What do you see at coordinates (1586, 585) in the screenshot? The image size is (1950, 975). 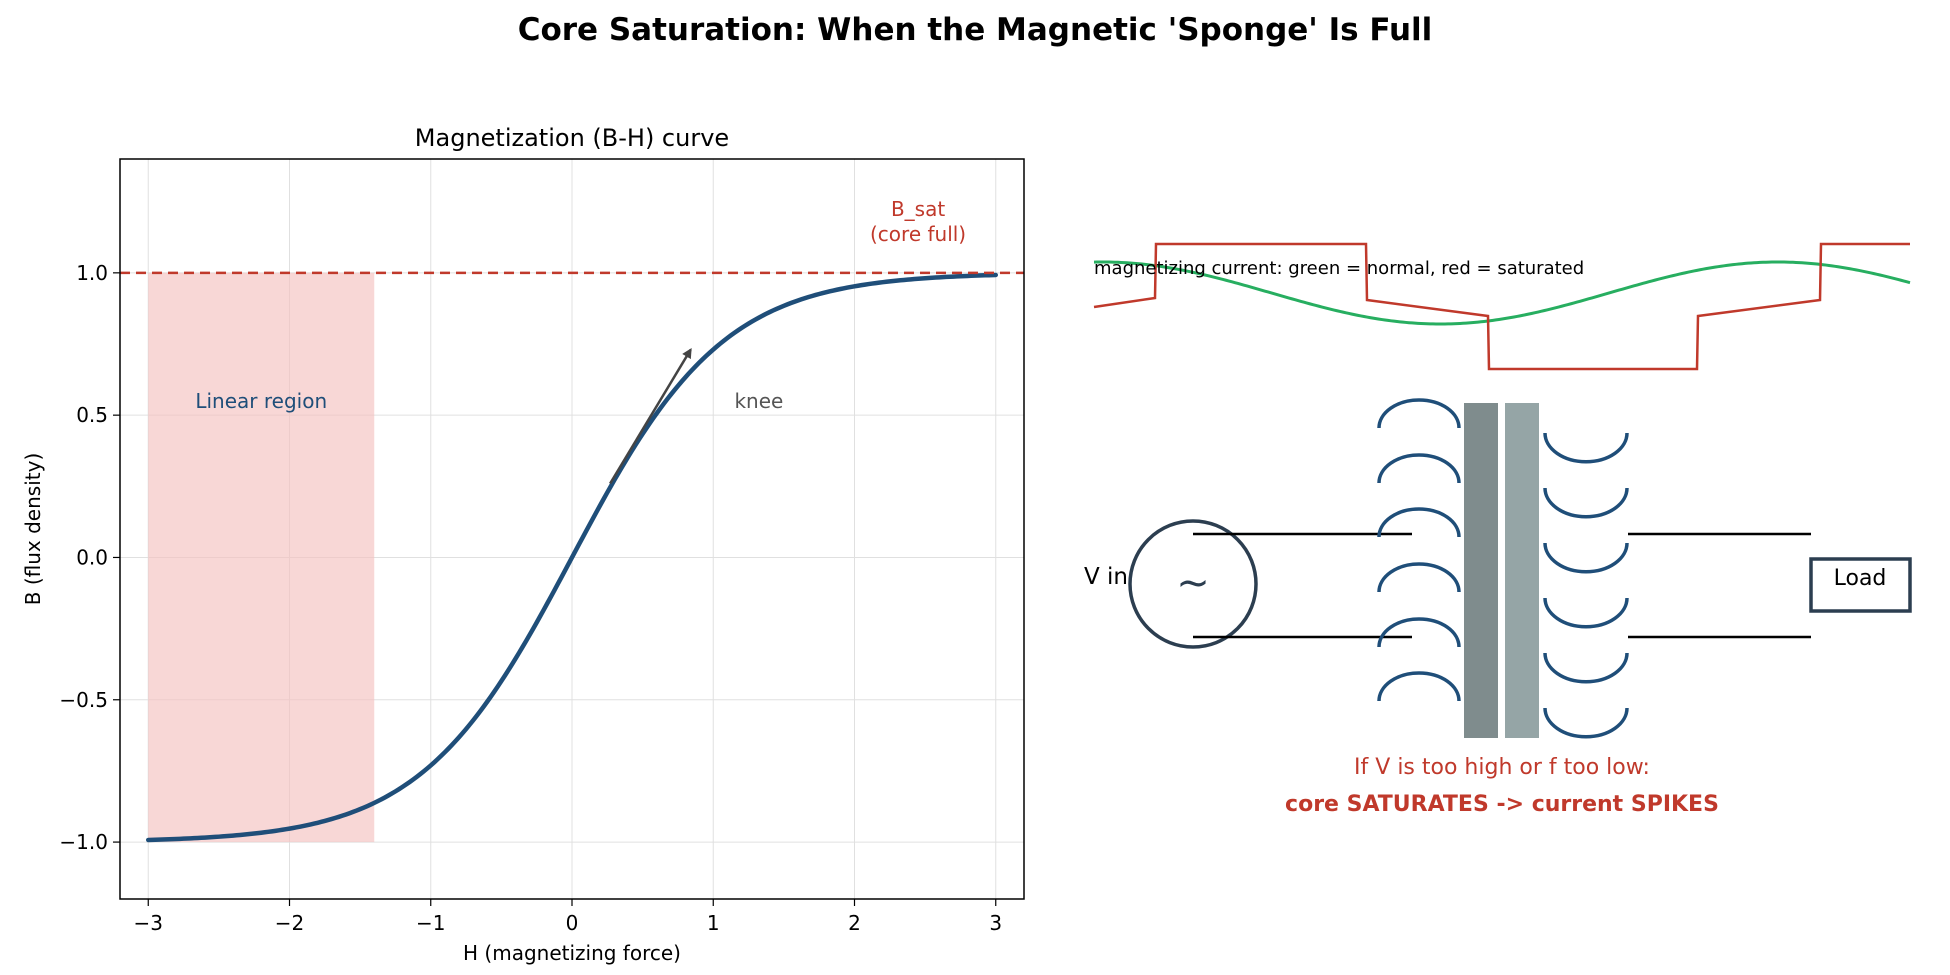 I see `secondary-coil` at bounding box center [1586, 585].